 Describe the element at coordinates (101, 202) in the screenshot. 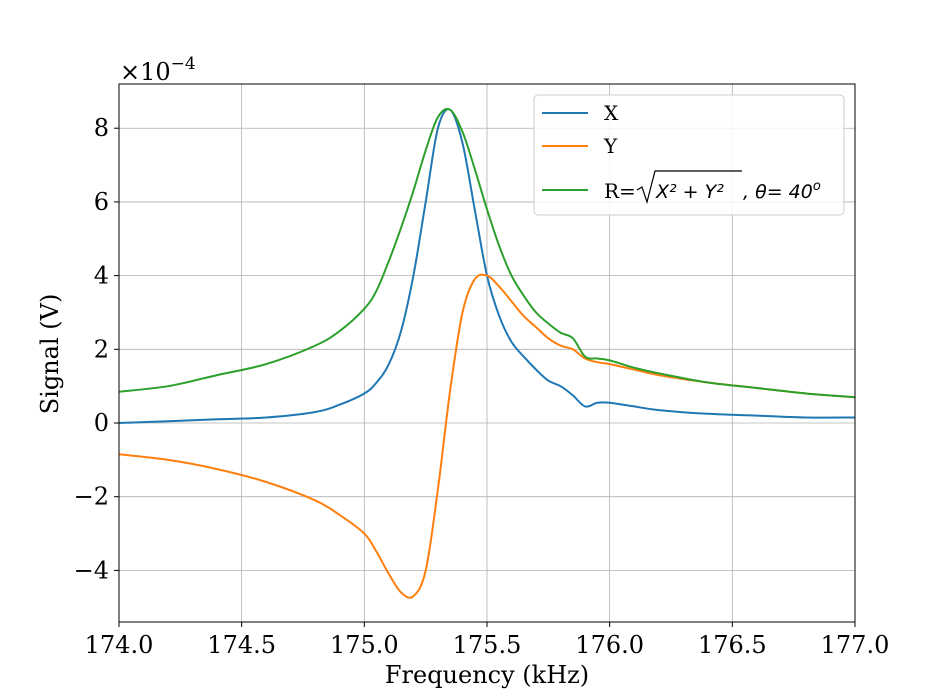

I see `y-tick-label: 6` at that location.